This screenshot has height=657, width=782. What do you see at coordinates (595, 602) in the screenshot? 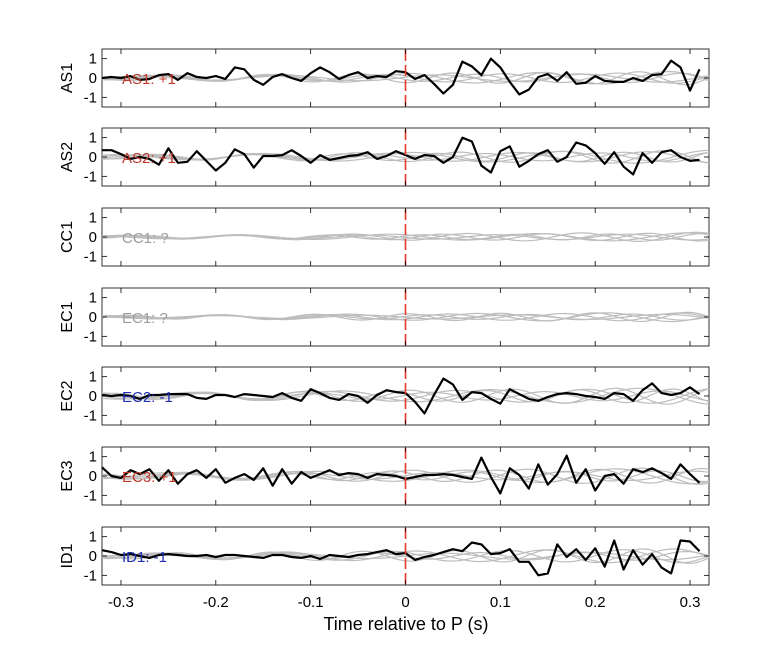
I see `x-tick-label: 0.2` at bounding box center [595, 602].